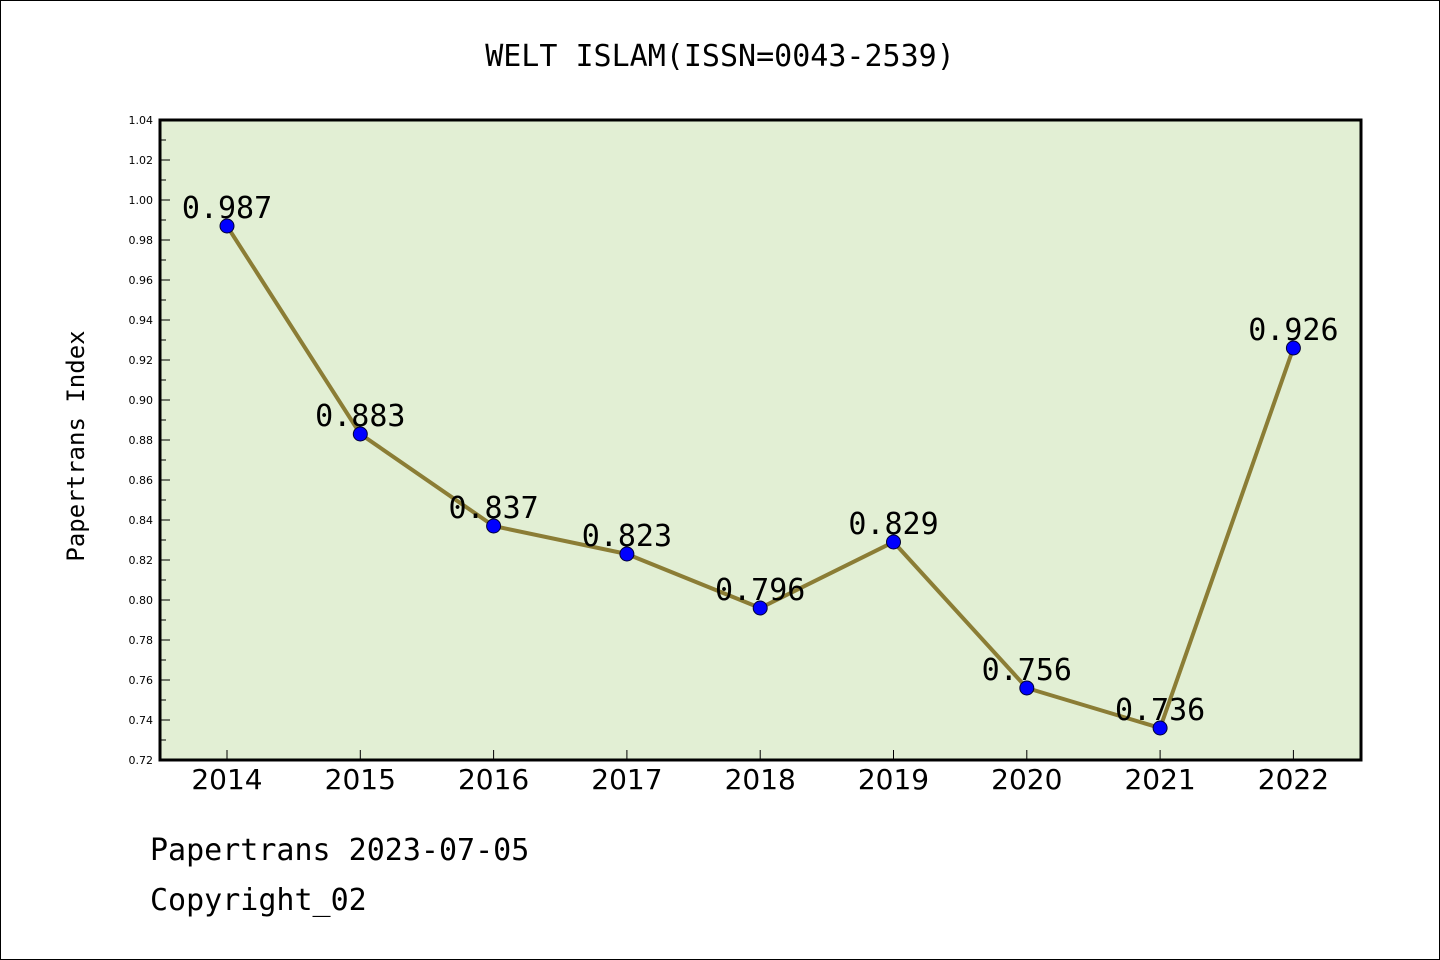  Describe the element at coordinates (360, 779) in the screenshot. I see `x-tick-label: 2015` at that location.